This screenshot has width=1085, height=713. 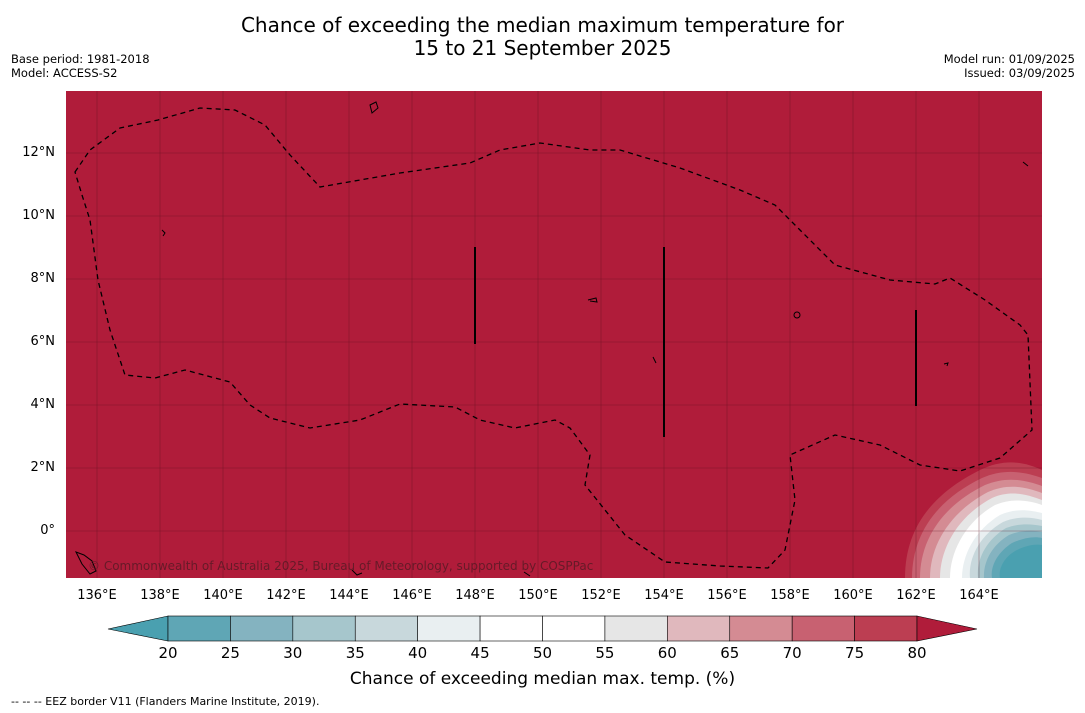 What do you see at coordinates (64, 73) in the screenshot?
I see `model-name: Model: ACCESS-S2` at bounding box center [64, 73].